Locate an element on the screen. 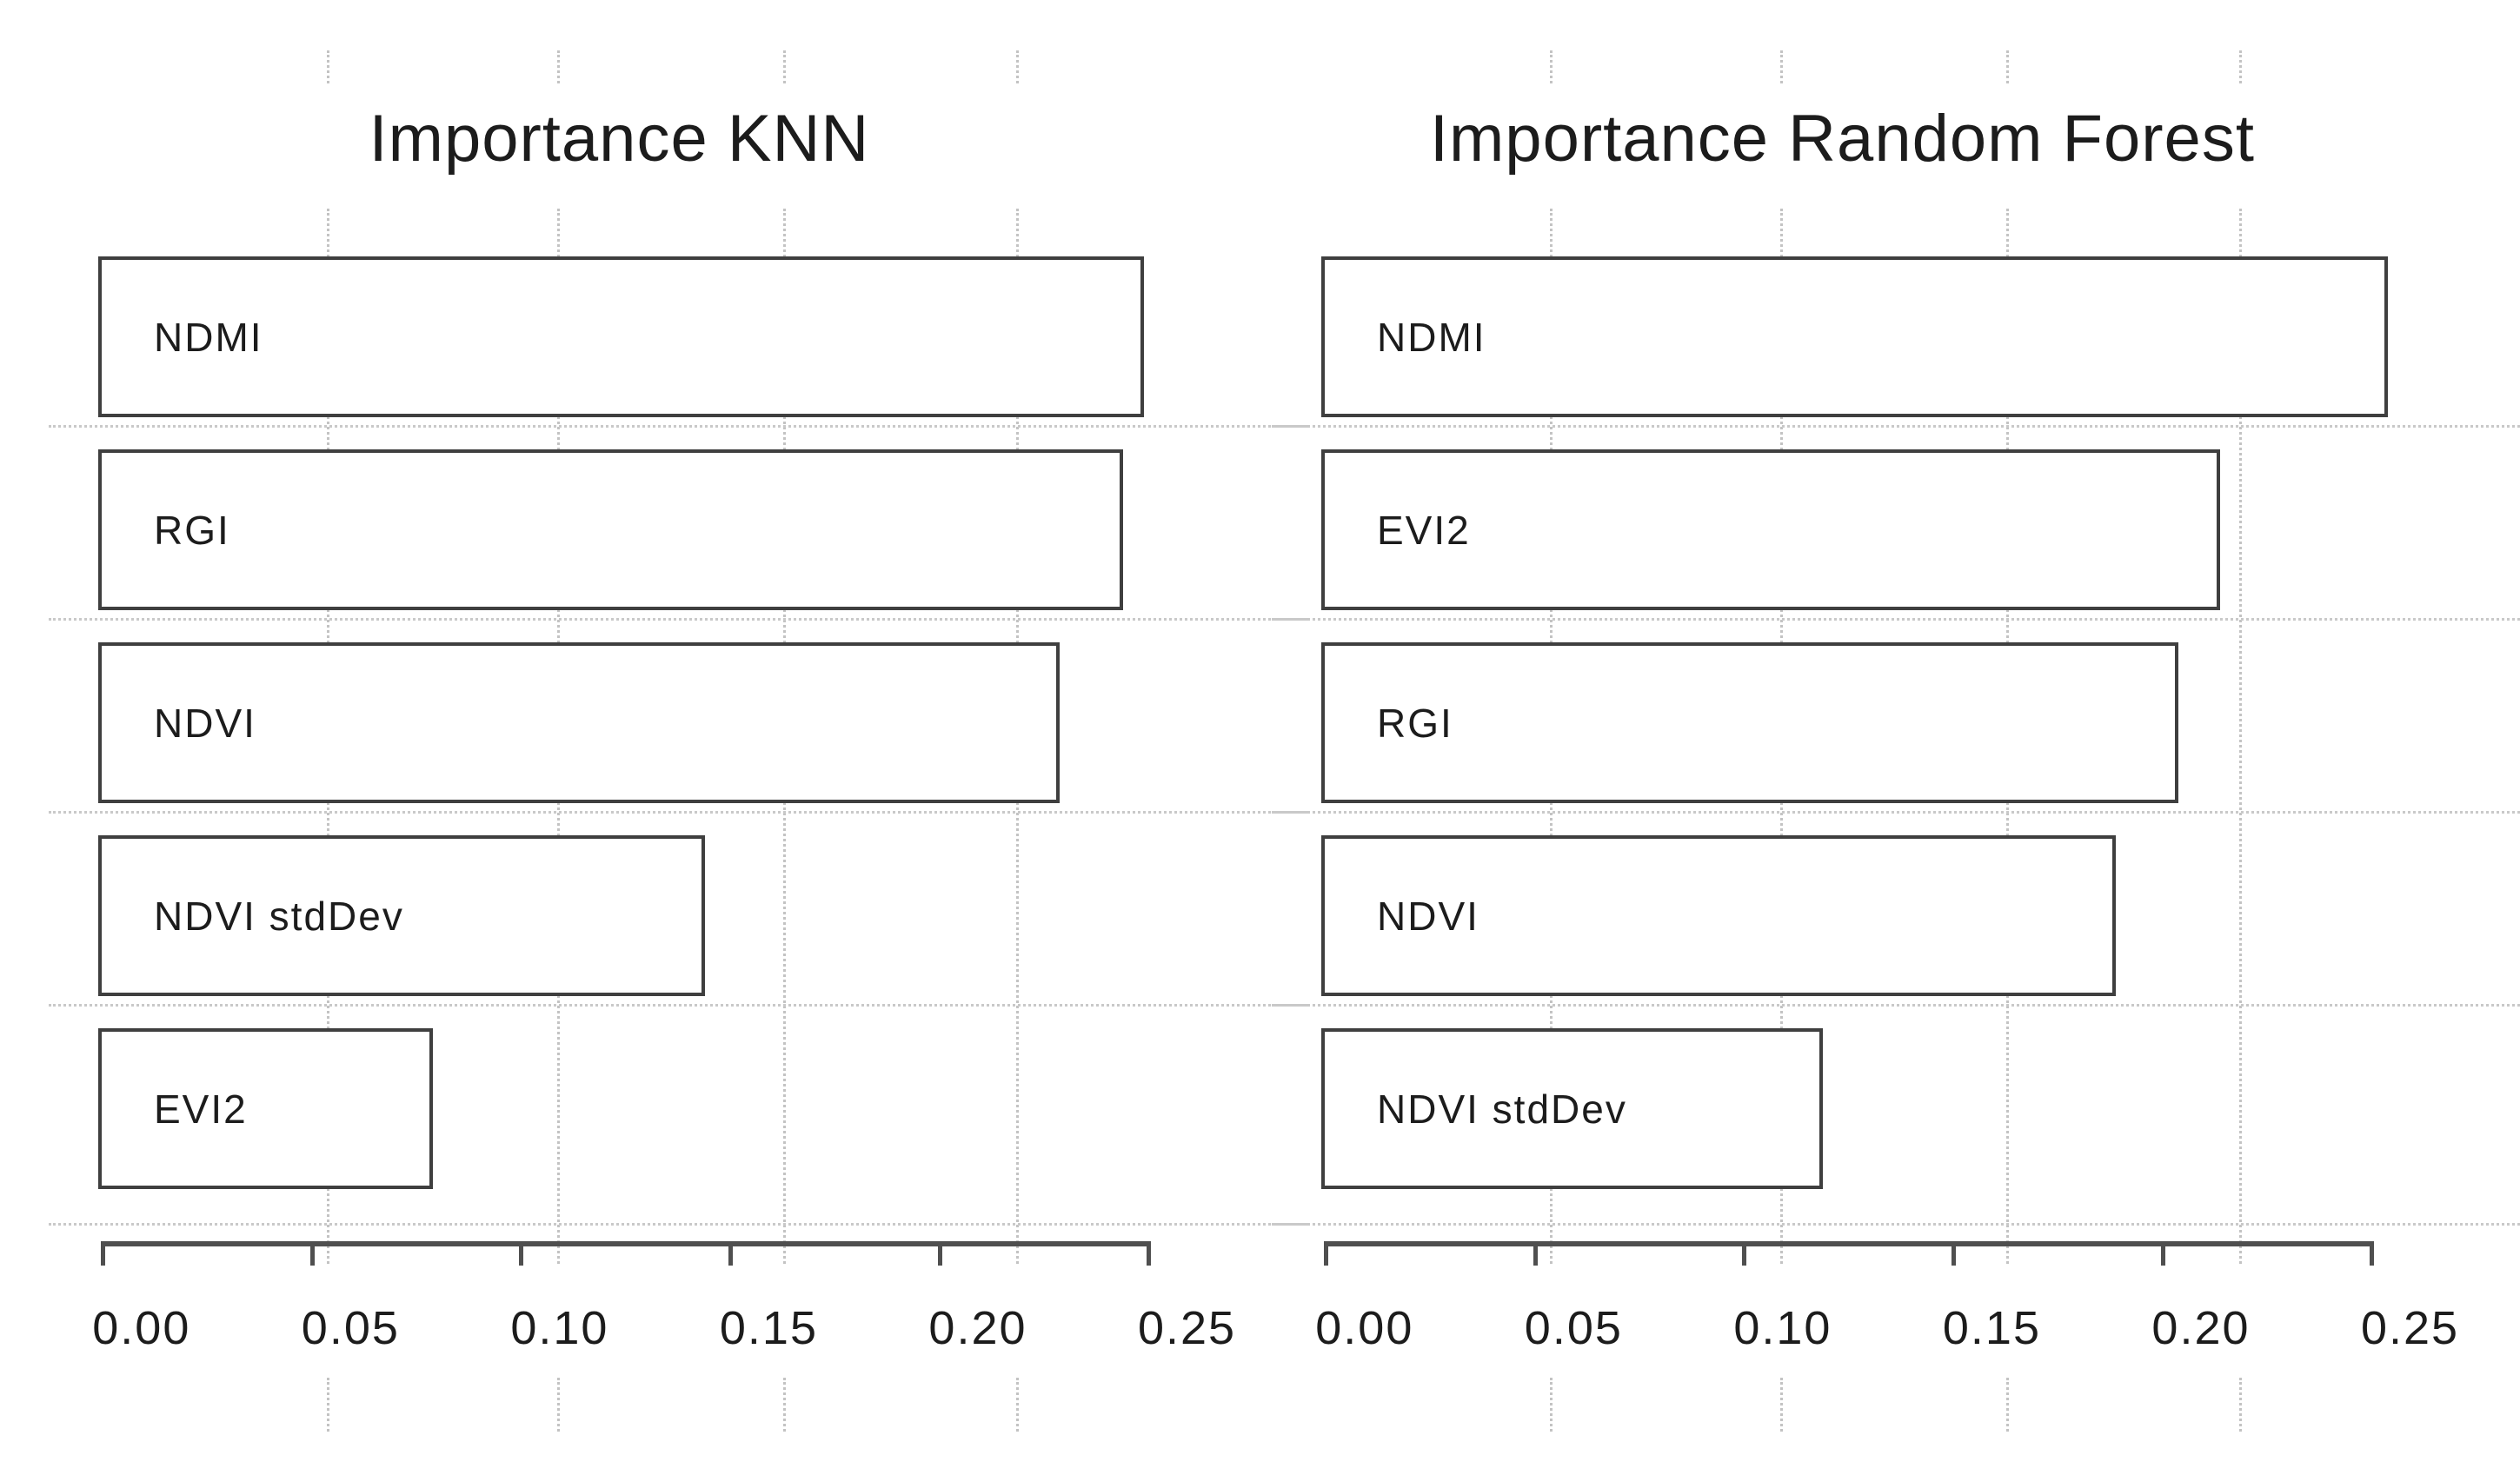 The width and height of the screenshot is (2520, 1462). chart-title: Importance Random Forest is located at coordinates (1842, 139).